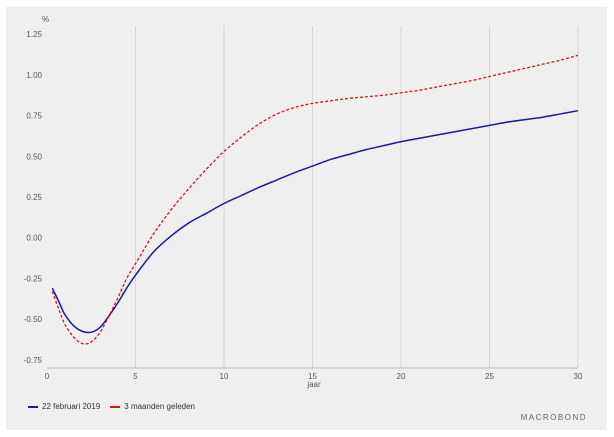  I want to click on legend-item-series-2: 3 maanden geleden, so click(152, 406).